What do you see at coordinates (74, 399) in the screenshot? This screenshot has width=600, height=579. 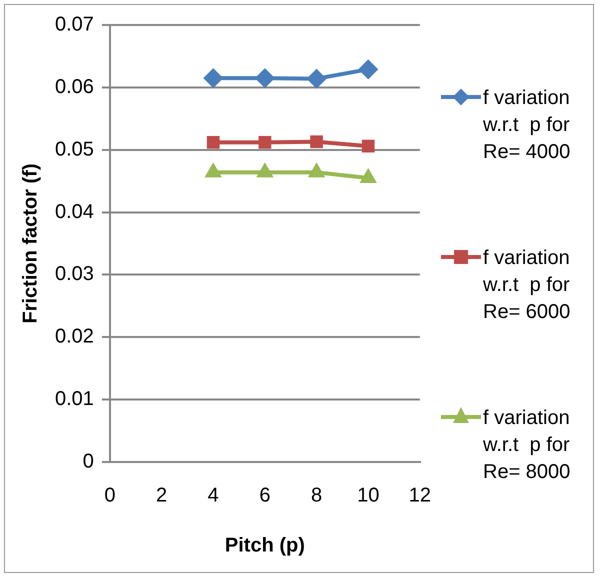 I see `y-tick-label: 0.01` at bounding box center [74, 399].